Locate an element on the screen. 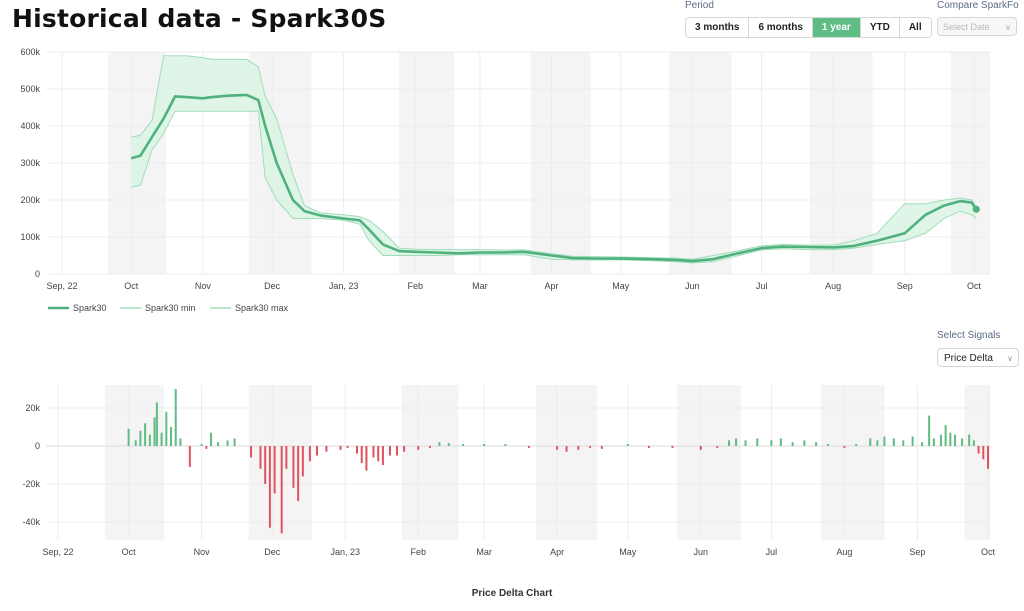 The height and width of the screenshot is (611, 1024). last-point-marker is located at coordinates (976, 209).